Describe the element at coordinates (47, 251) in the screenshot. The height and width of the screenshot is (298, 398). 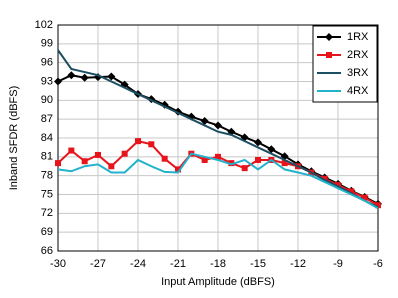
I see `y-tick-label: 66` at that location.